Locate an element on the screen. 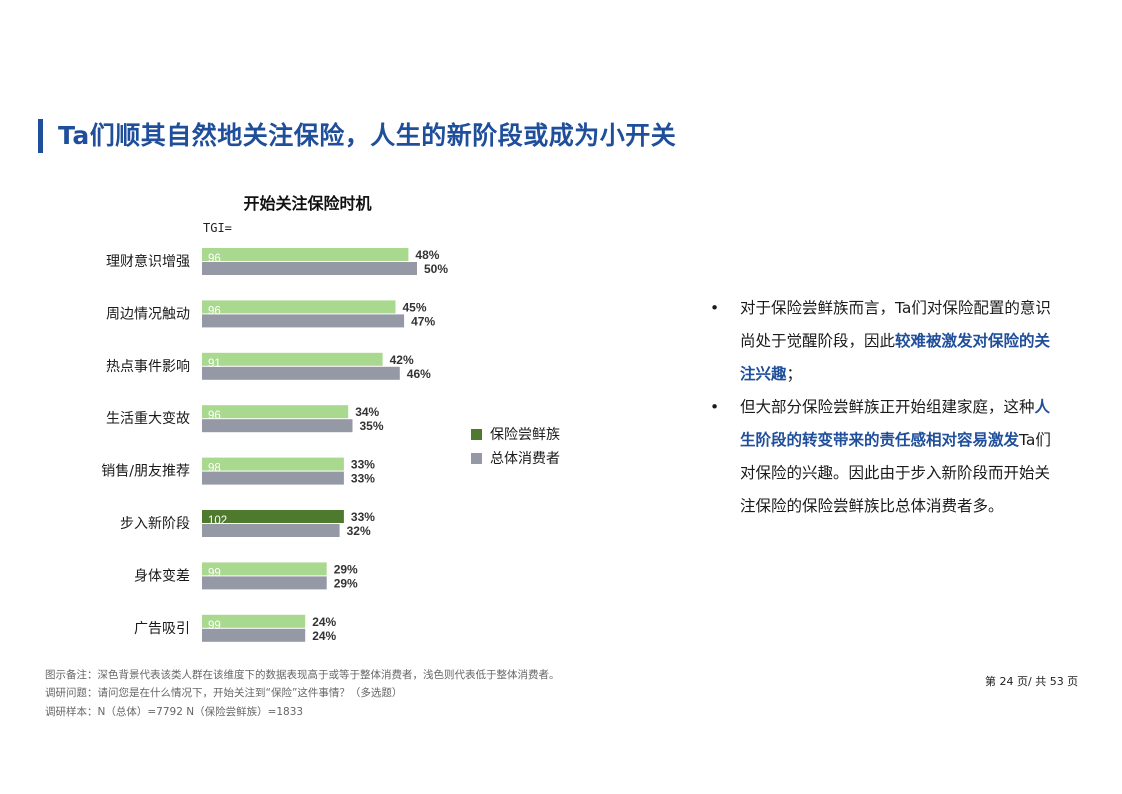  data-label-series2: 46% is located at coordinates (419, 374).